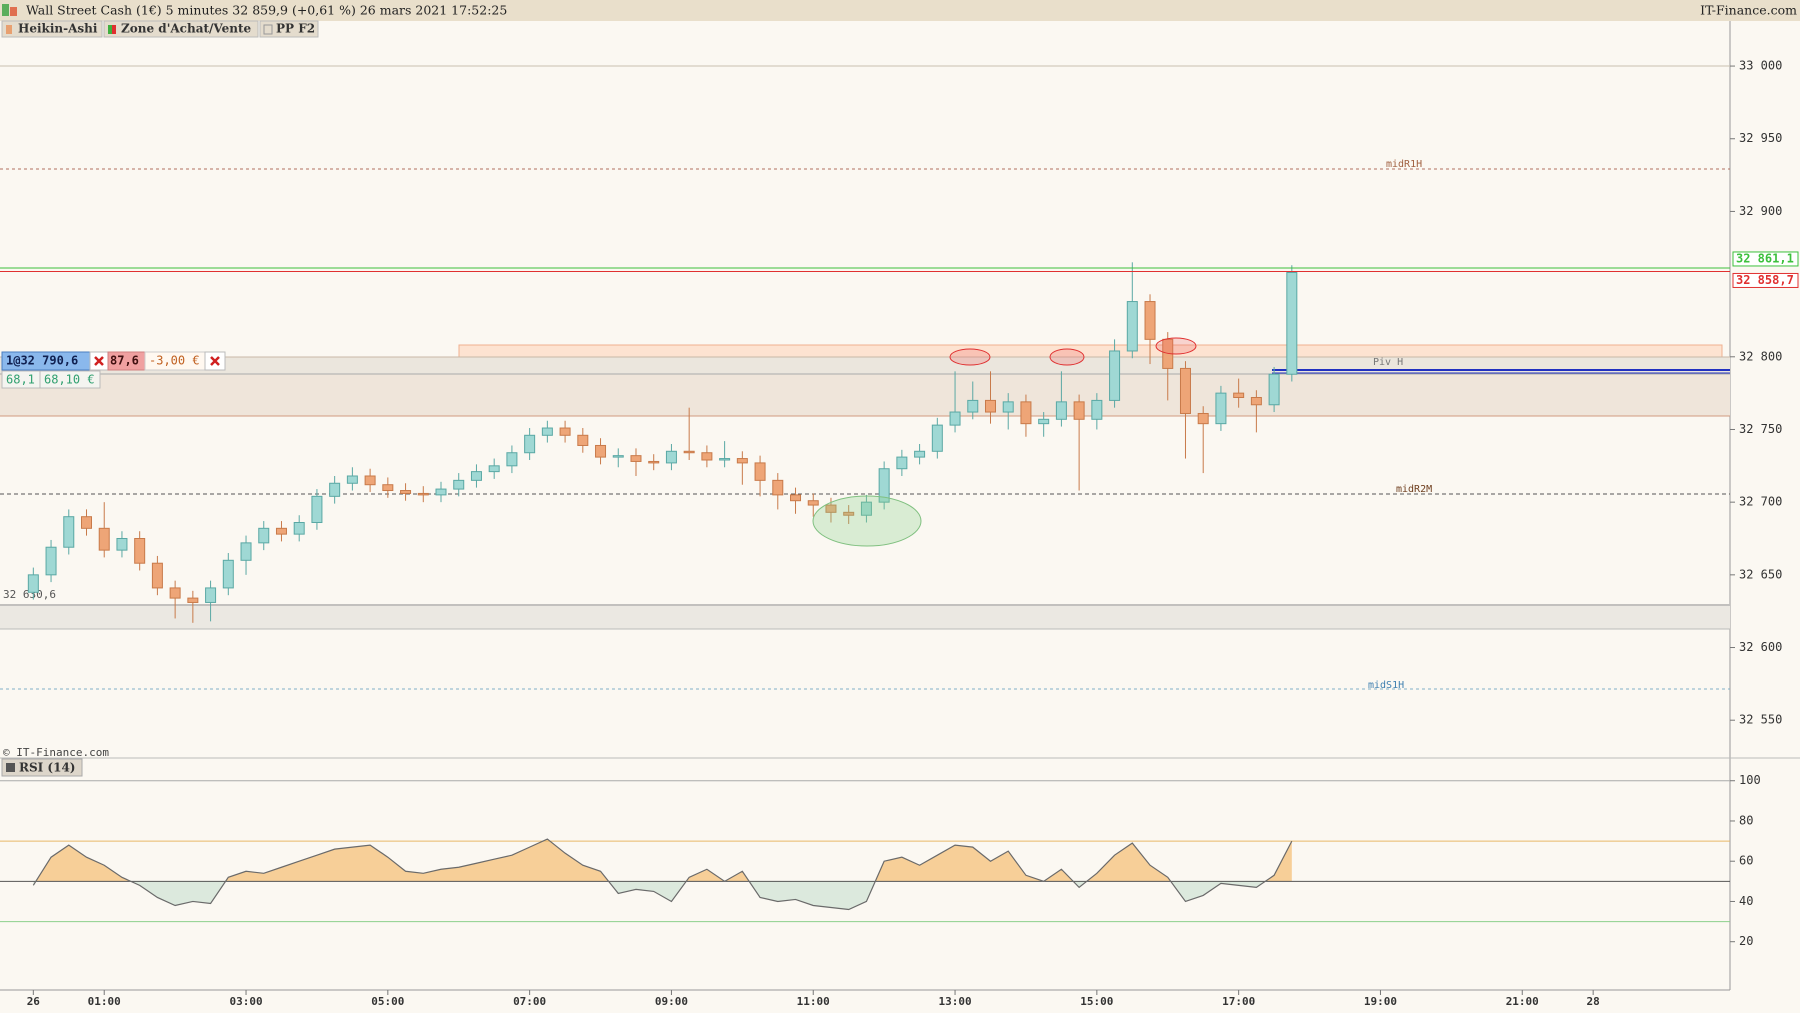 Image resolution: width=1800 pixels, height=1013 pixels. I want to click on x-tick-label: 01:00, so click(104, 1001).